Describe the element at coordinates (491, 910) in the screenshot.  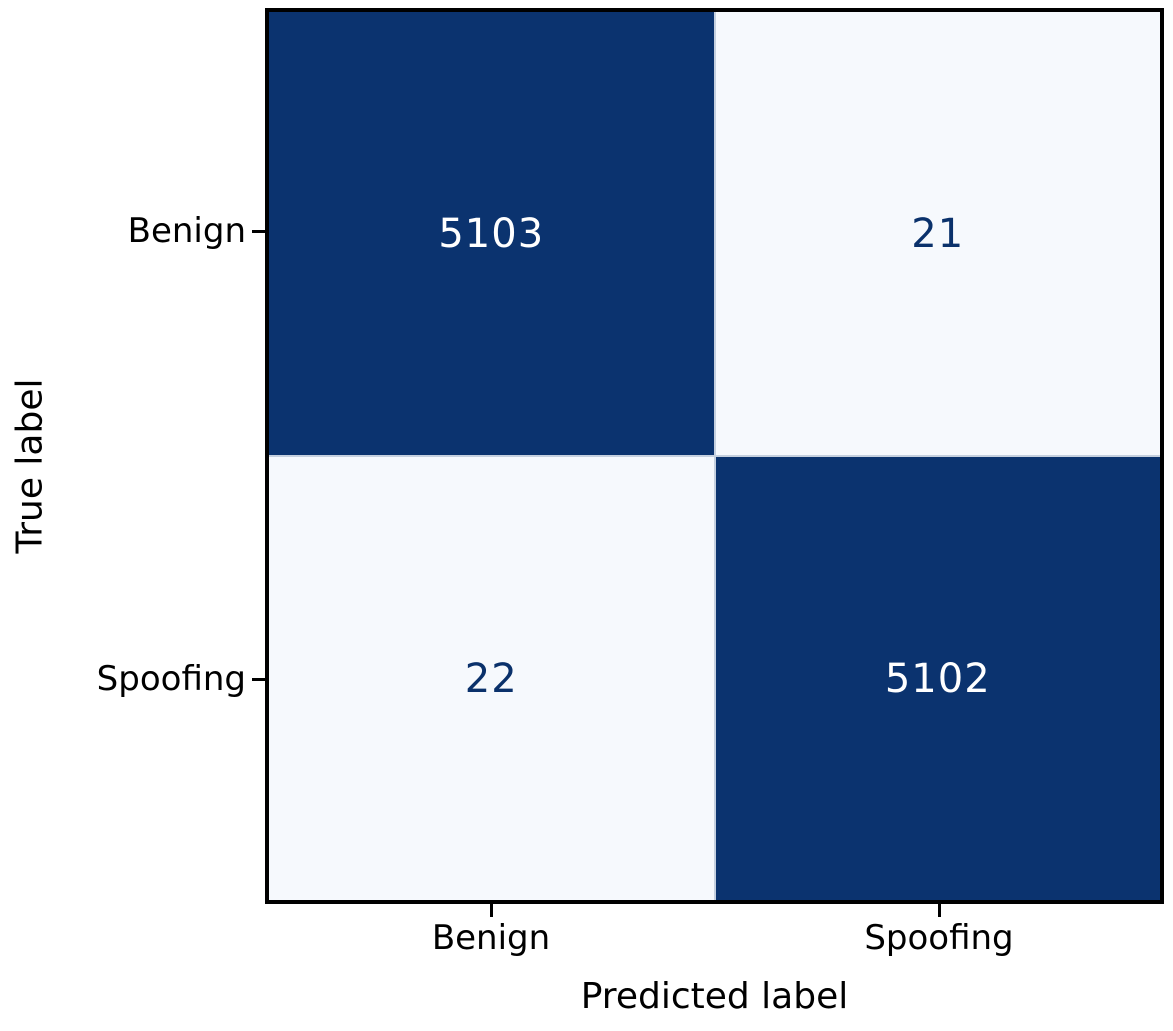
I see `x-tick-benign` at that location.